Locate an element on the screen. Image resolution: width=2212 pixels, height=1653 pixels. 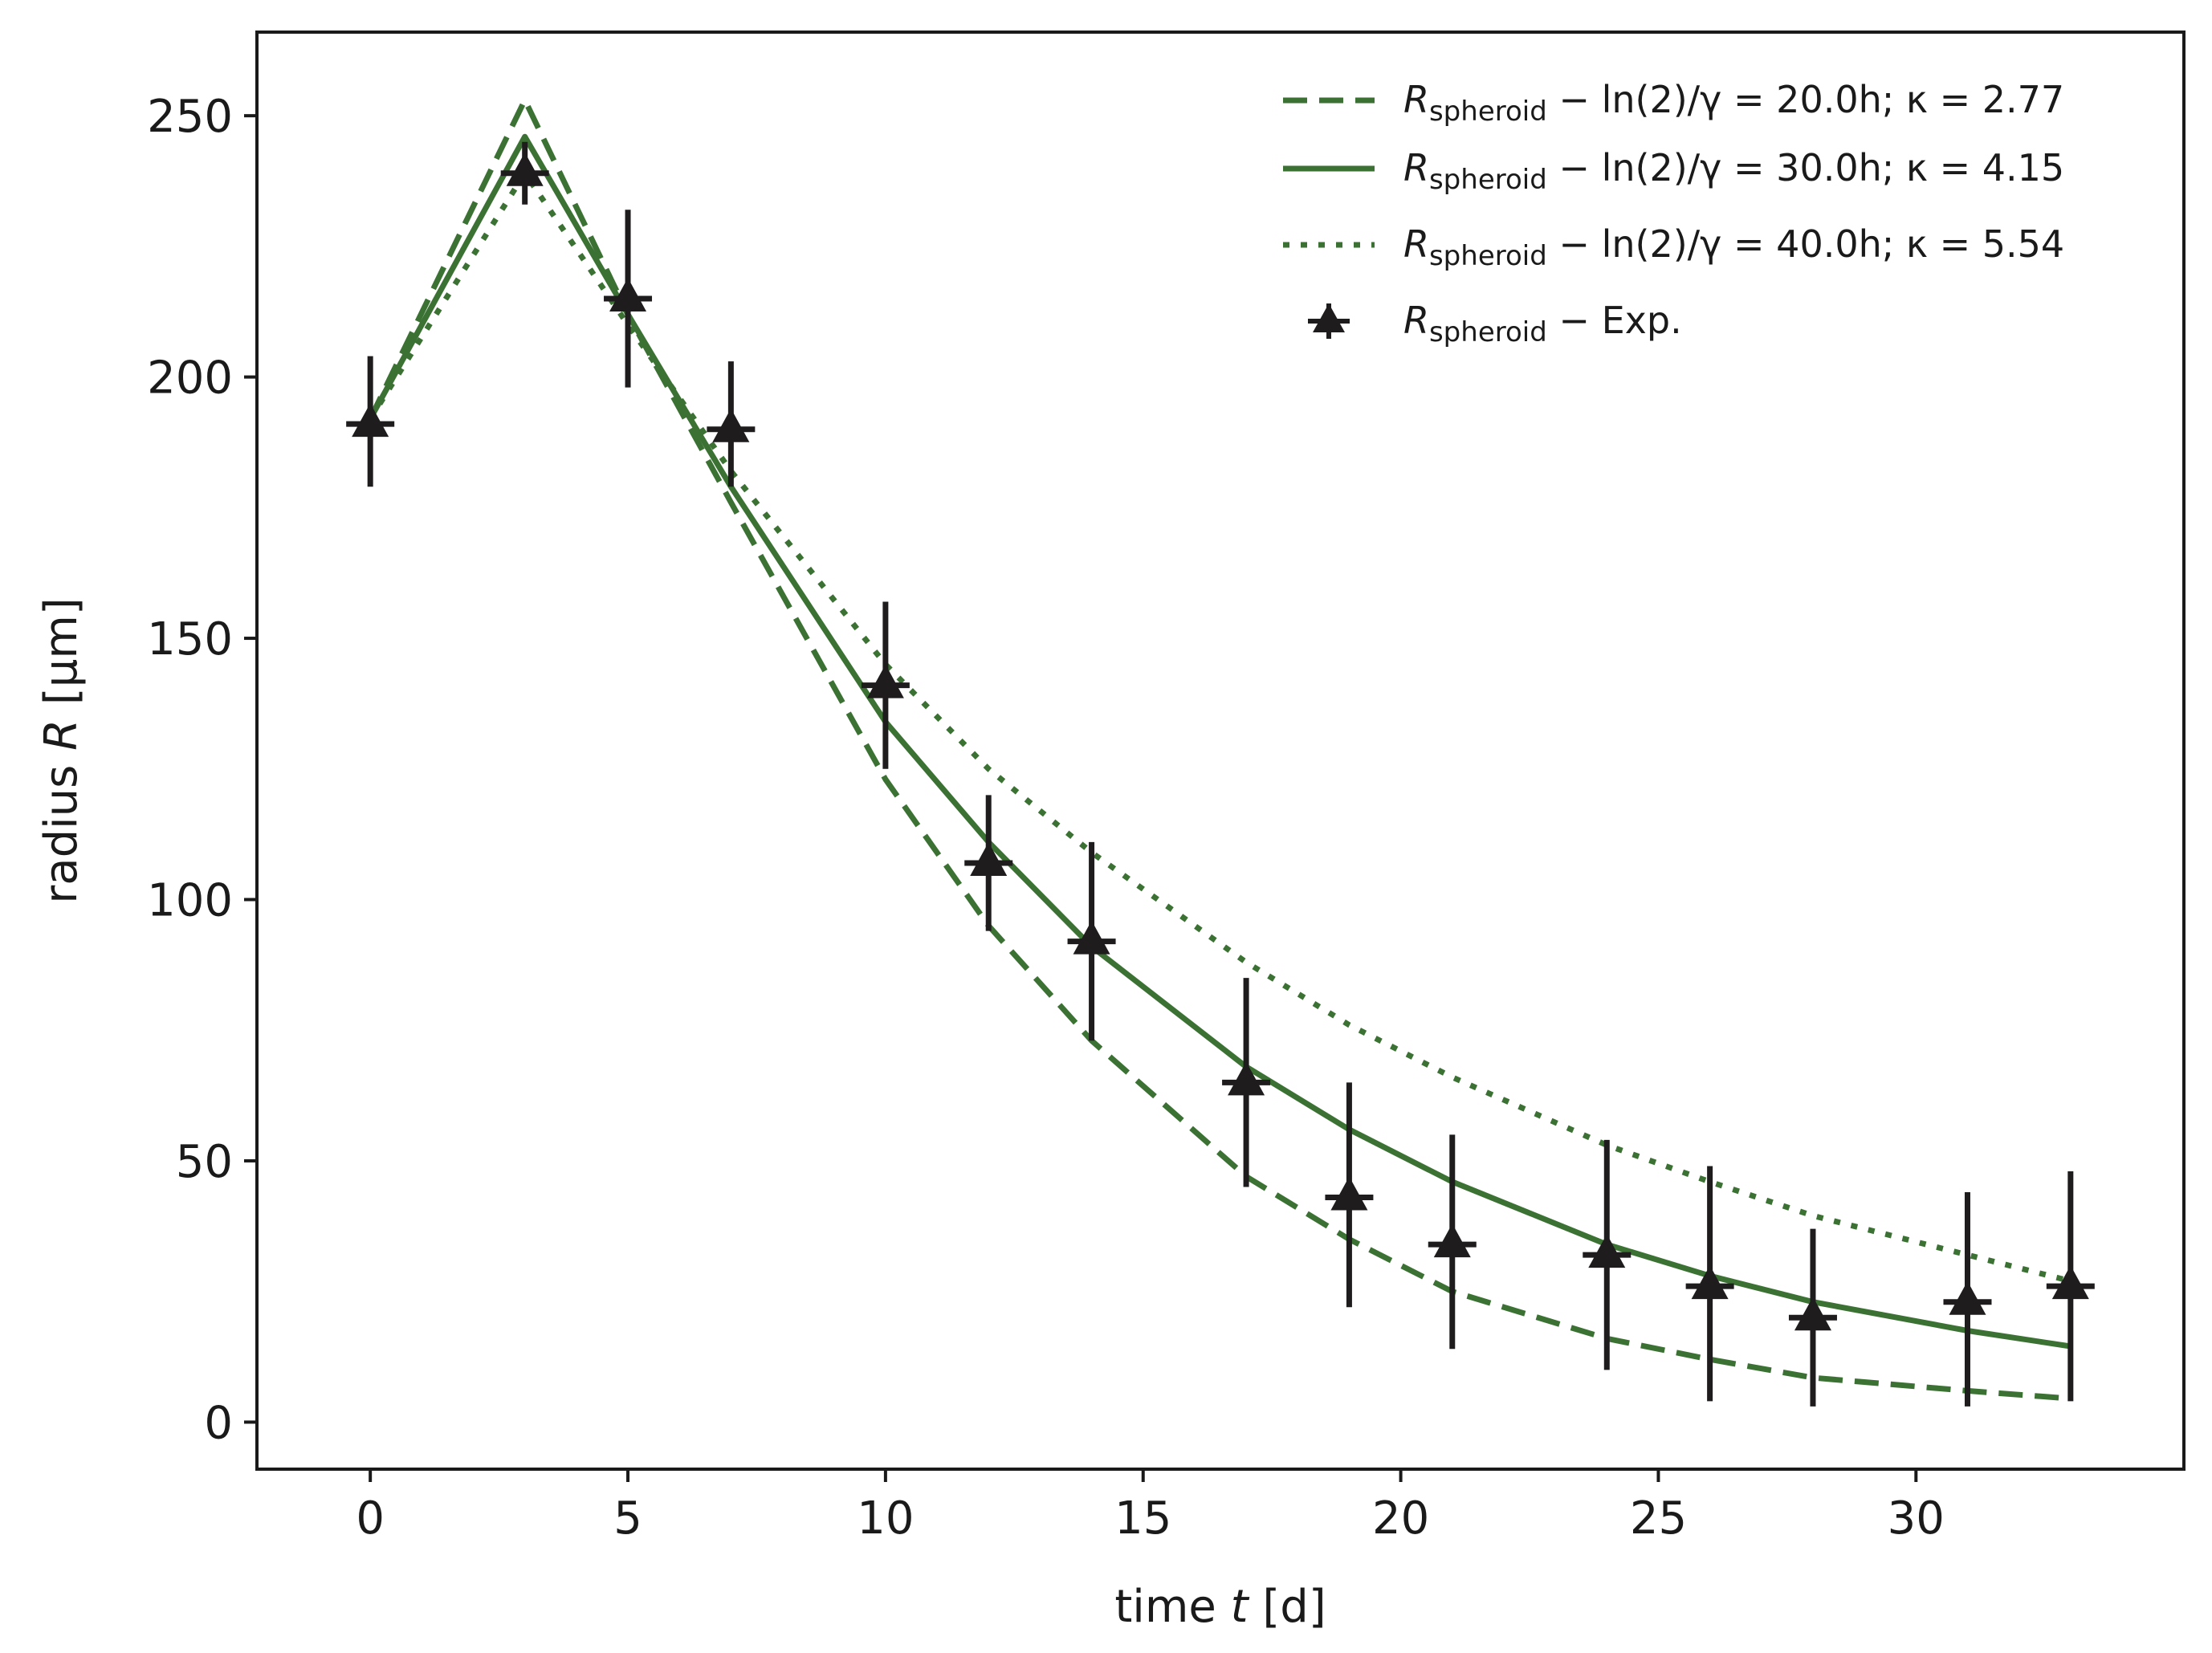
legend-label-experiment: Rspheroid − Exp. is located at coordinates (1542, 323).